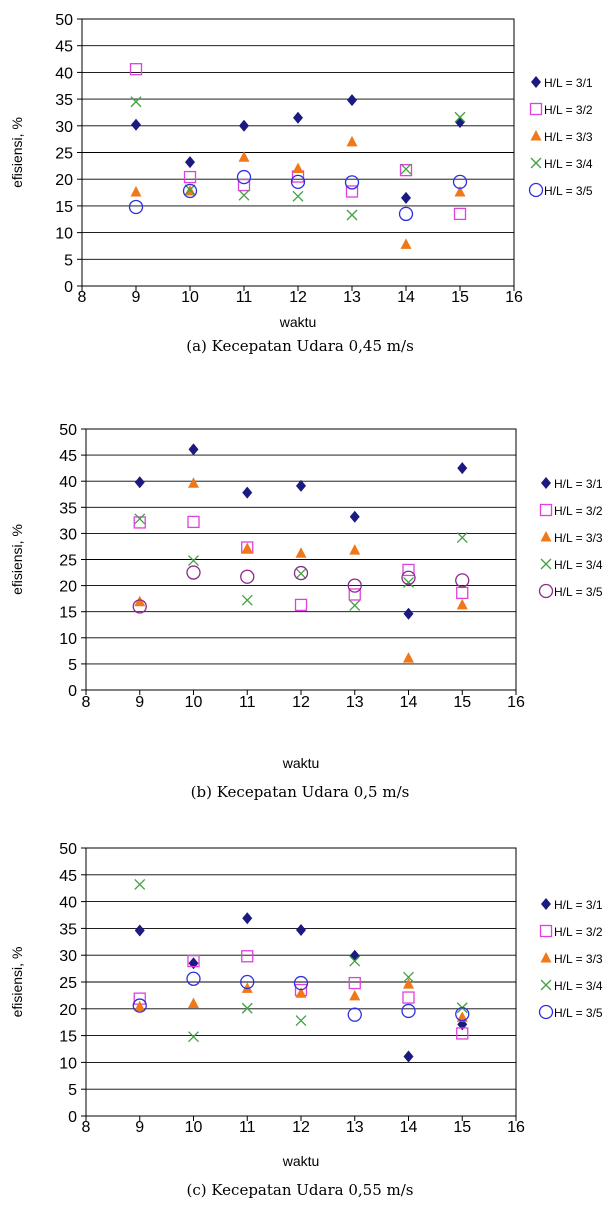 The height and width of the screenshot is (1214, 610). I want to click on x-tick-label: 9, so click(136, 297).